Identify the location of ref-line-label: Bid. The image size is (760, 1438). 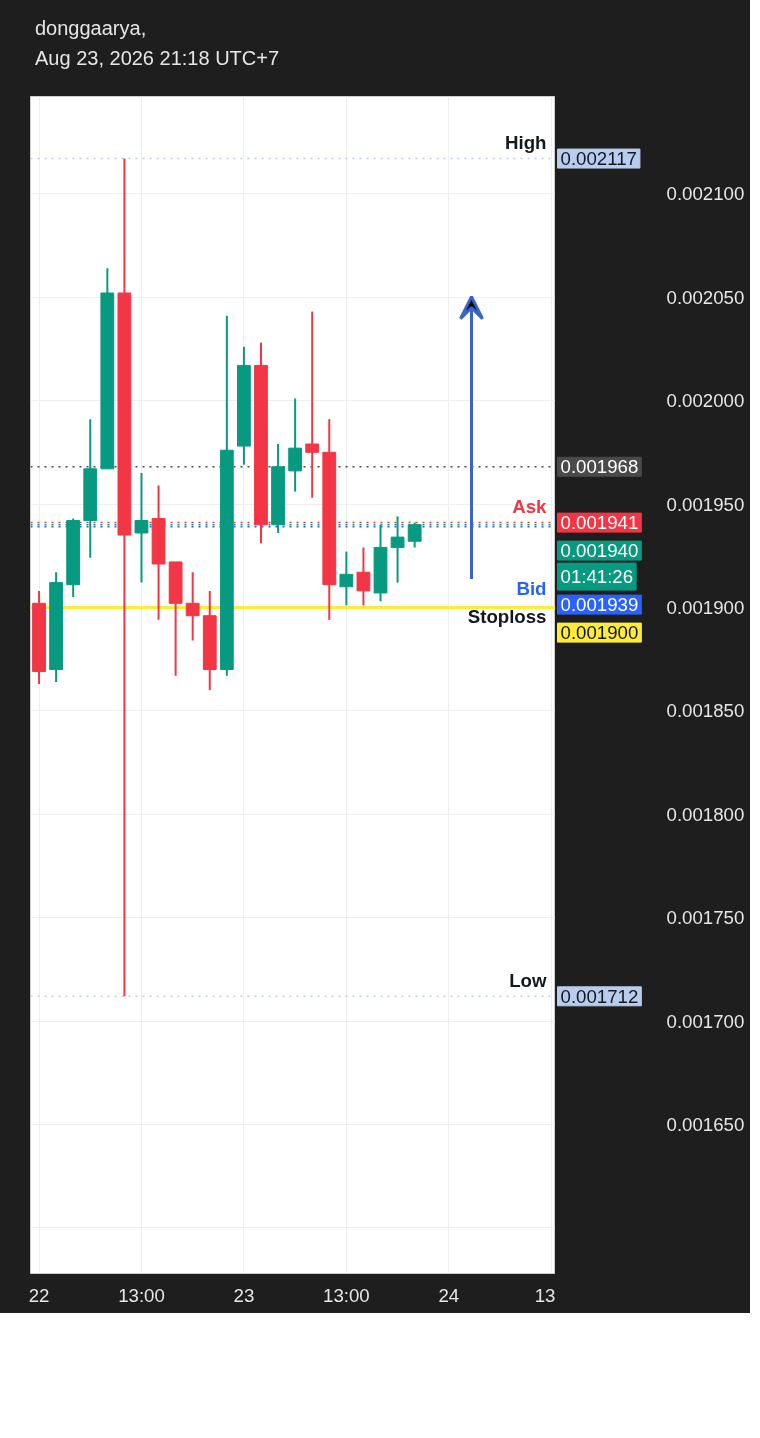
(531, 589).